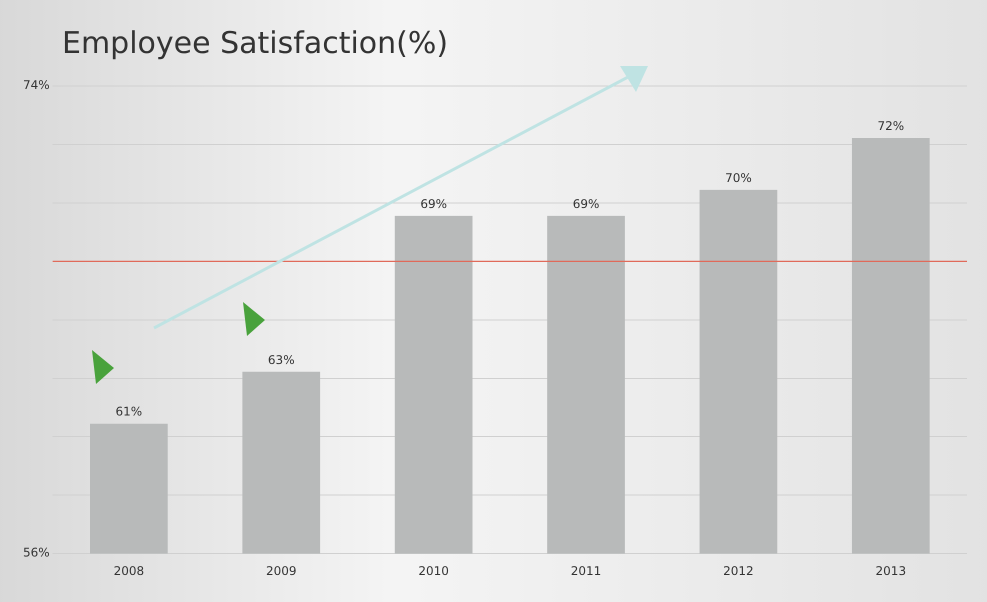 The height and width of the screenshot is (602, 987). I want to click on x-tick-label: 2013, so click(891, 571).